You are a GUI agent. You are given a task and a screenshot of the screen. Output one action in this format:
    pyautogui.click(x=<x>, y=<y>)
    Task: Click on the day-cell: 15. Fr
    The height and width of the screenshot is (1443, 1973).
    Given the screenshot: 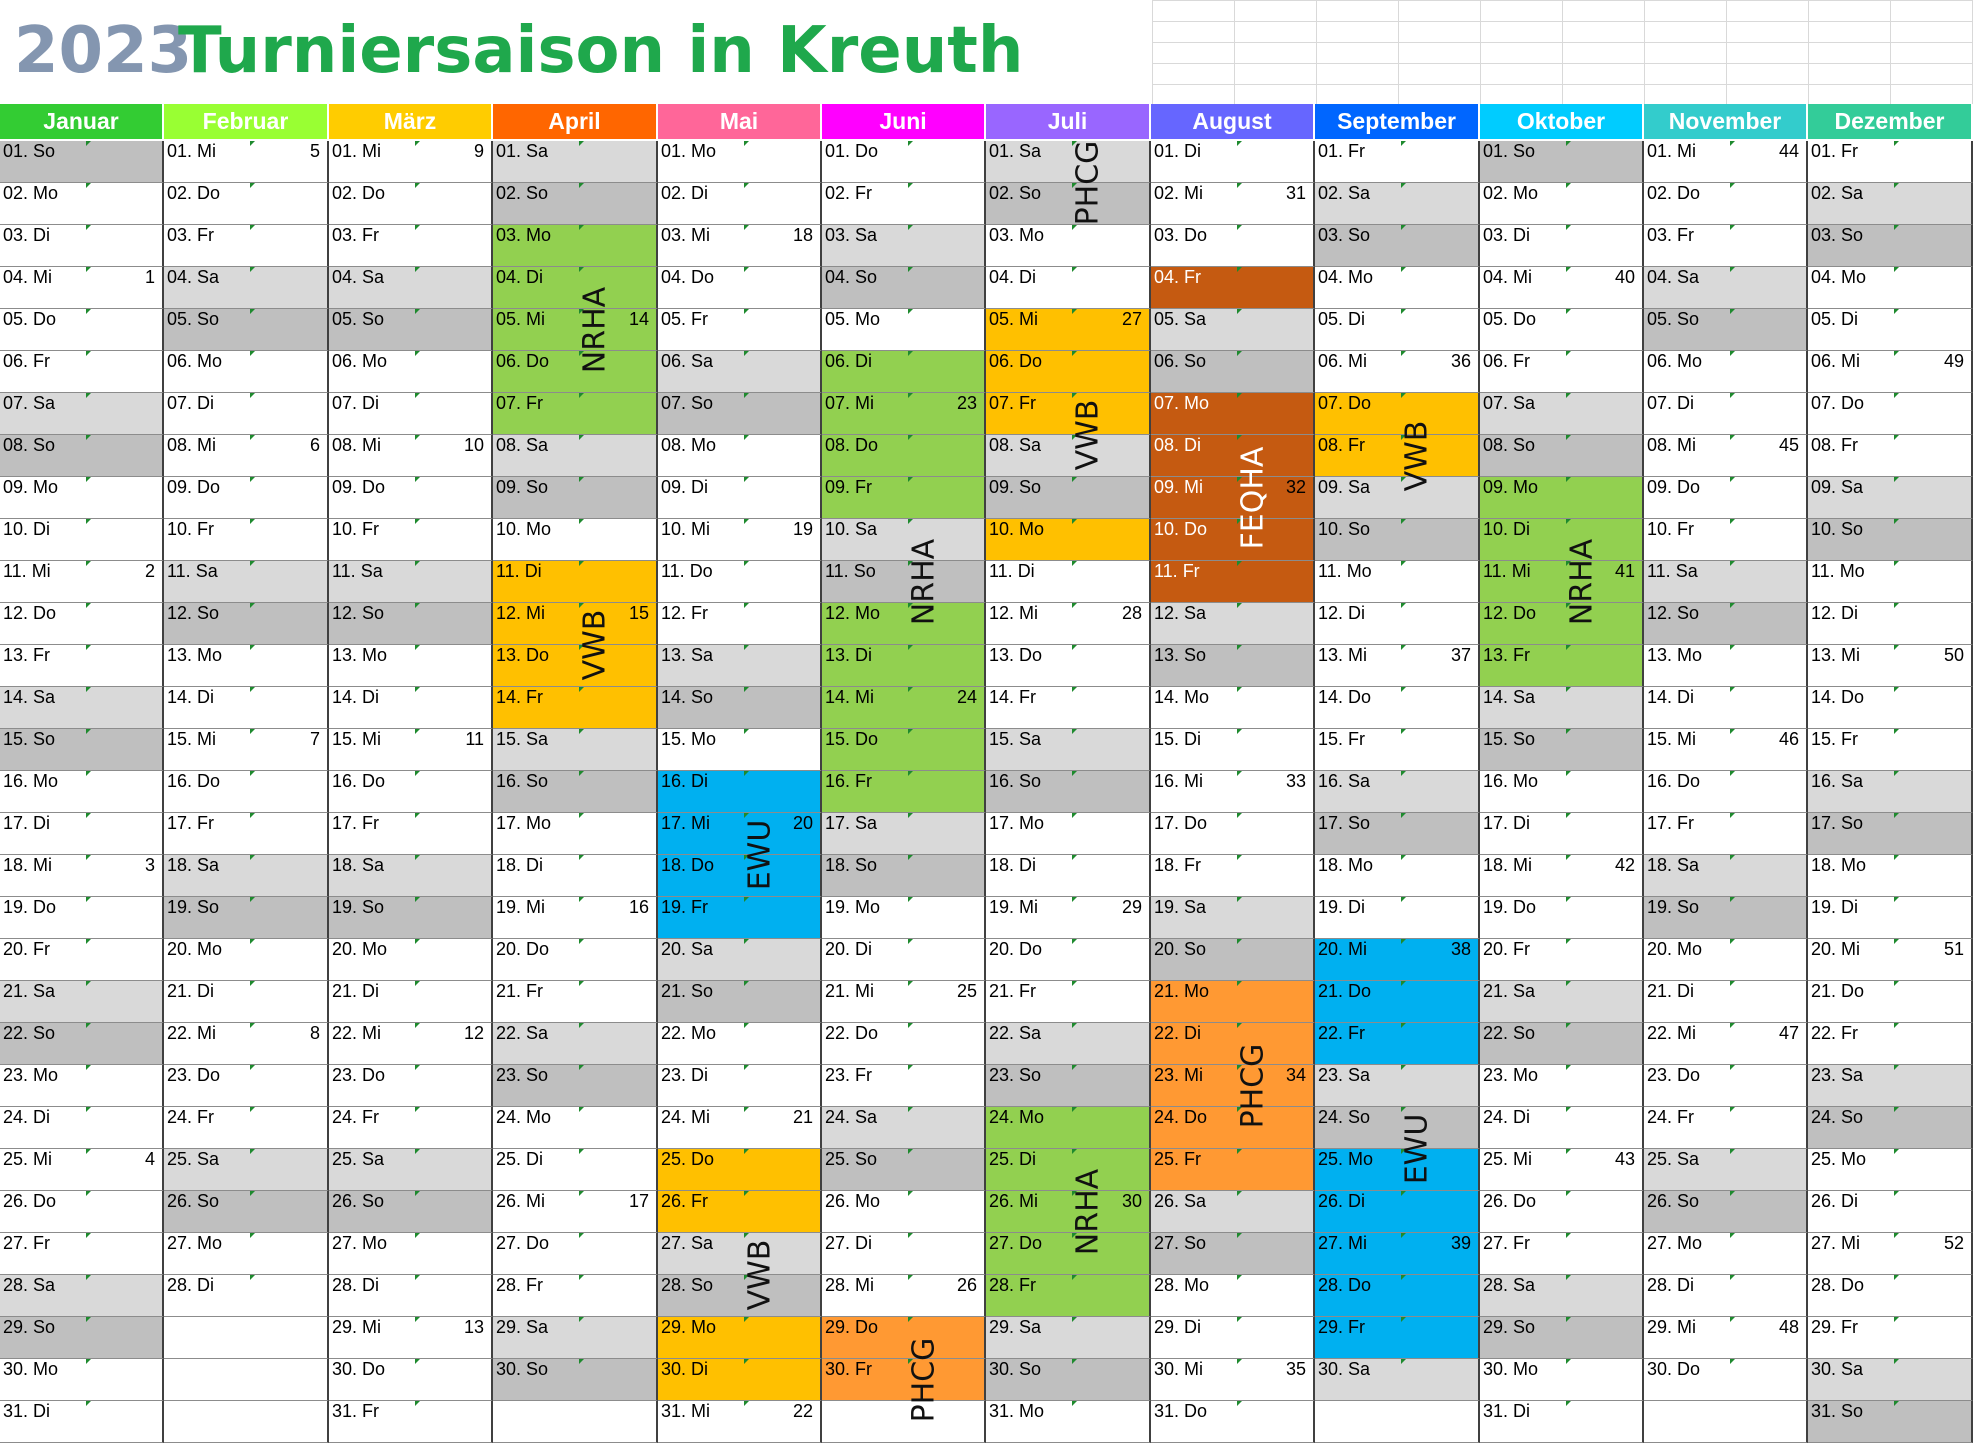 What is the action you would take?
    pyautogui.click(x=1397, y=750)
    